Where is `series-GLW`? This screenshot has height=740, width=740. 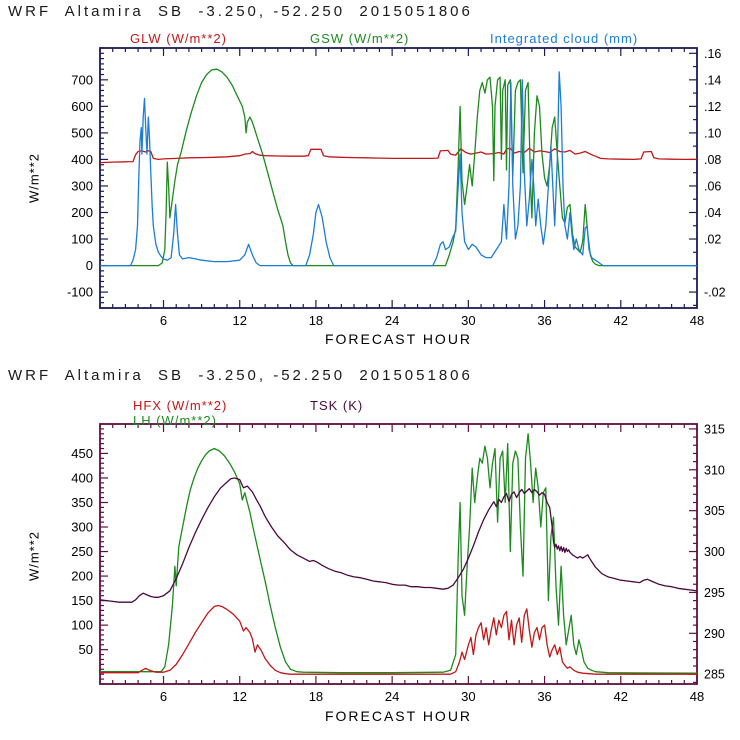 series-GLW is located at coordinates (398, 155).